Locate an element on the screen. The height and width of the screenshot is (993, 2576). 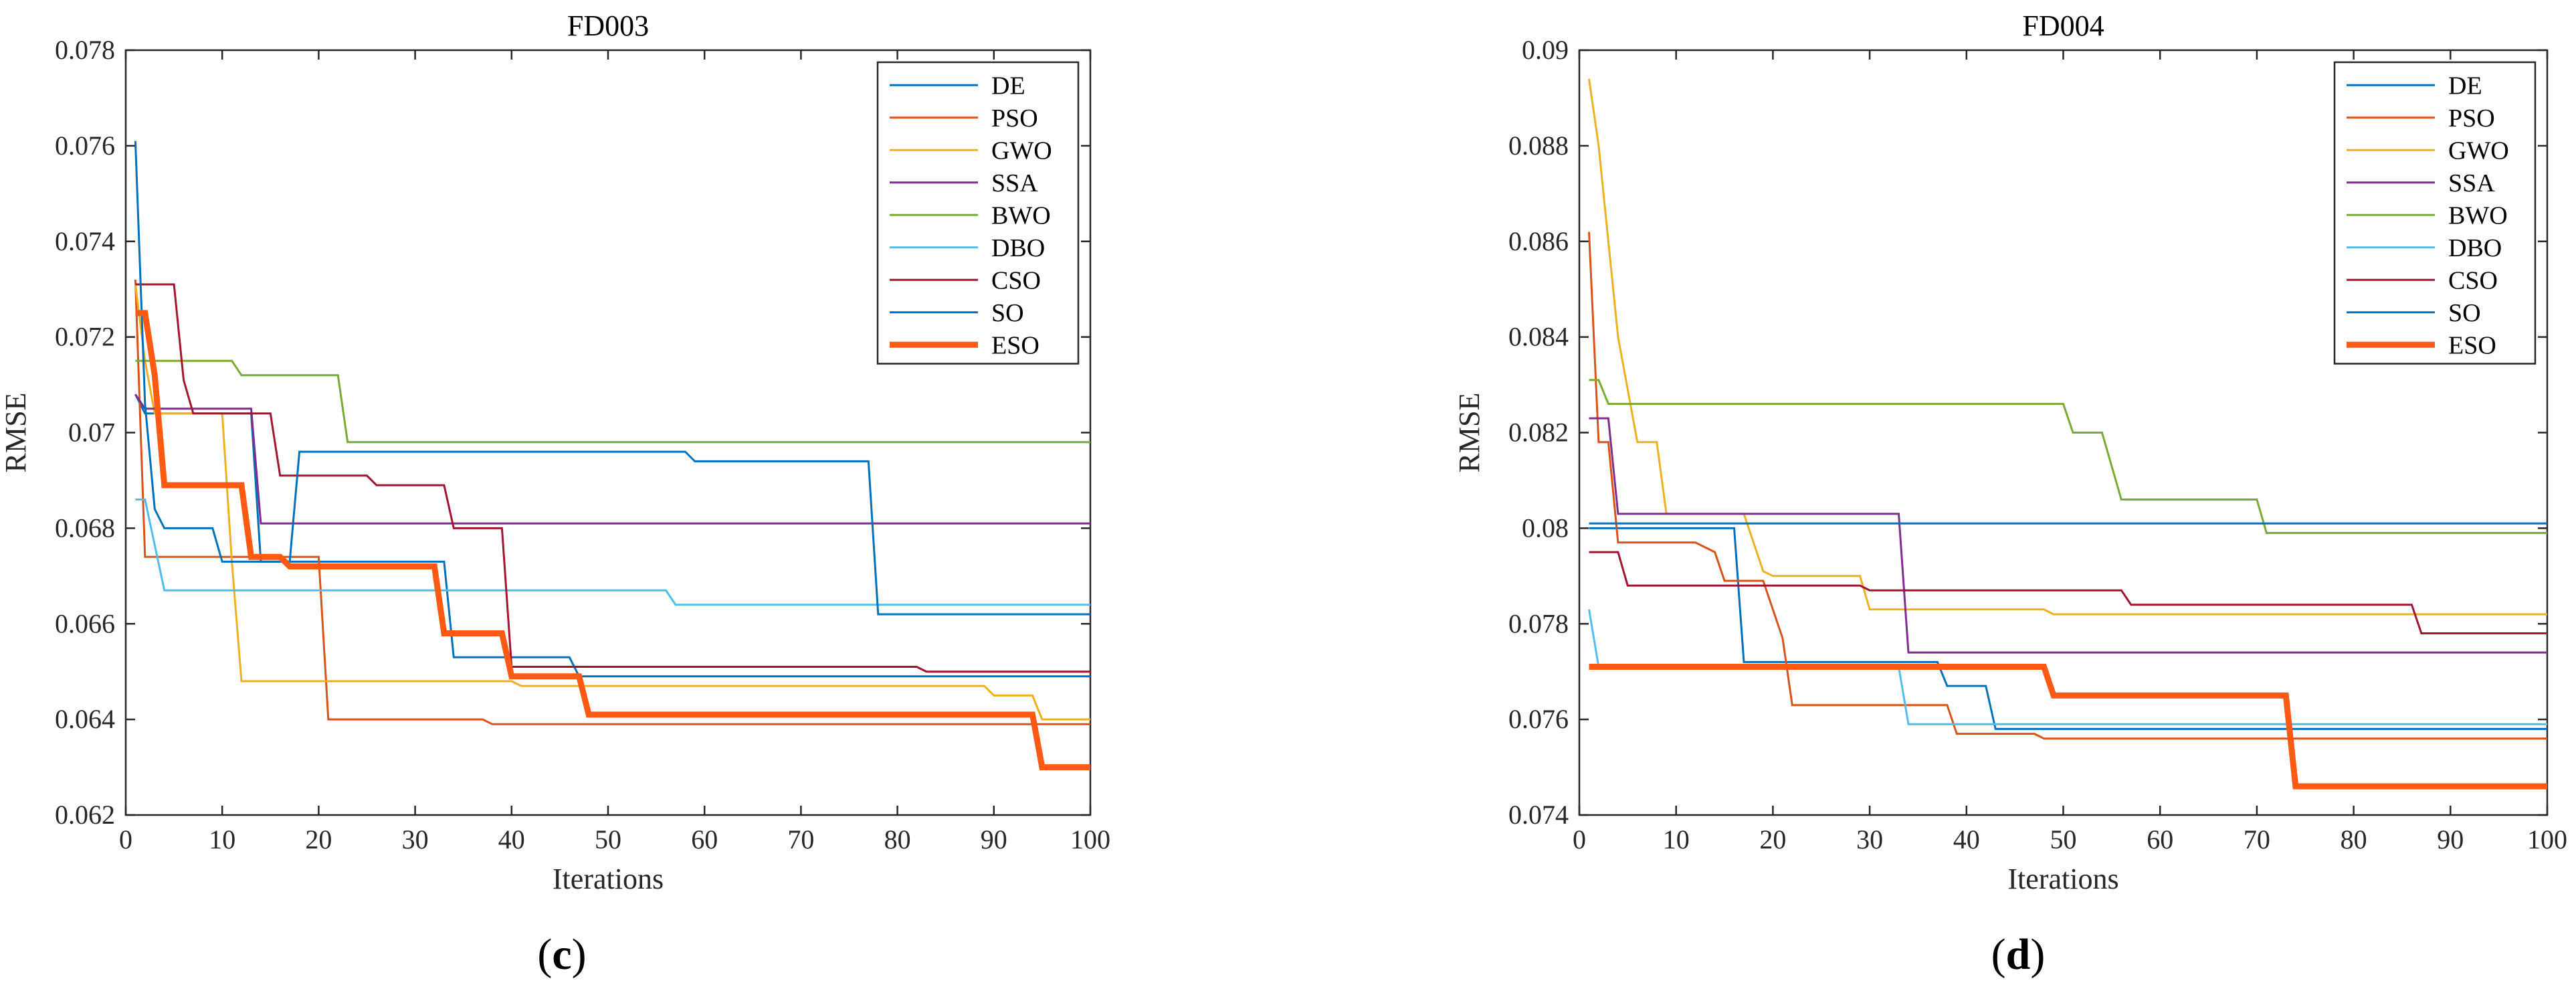
chart-title: FD003 is located at coordinates (608, 26).